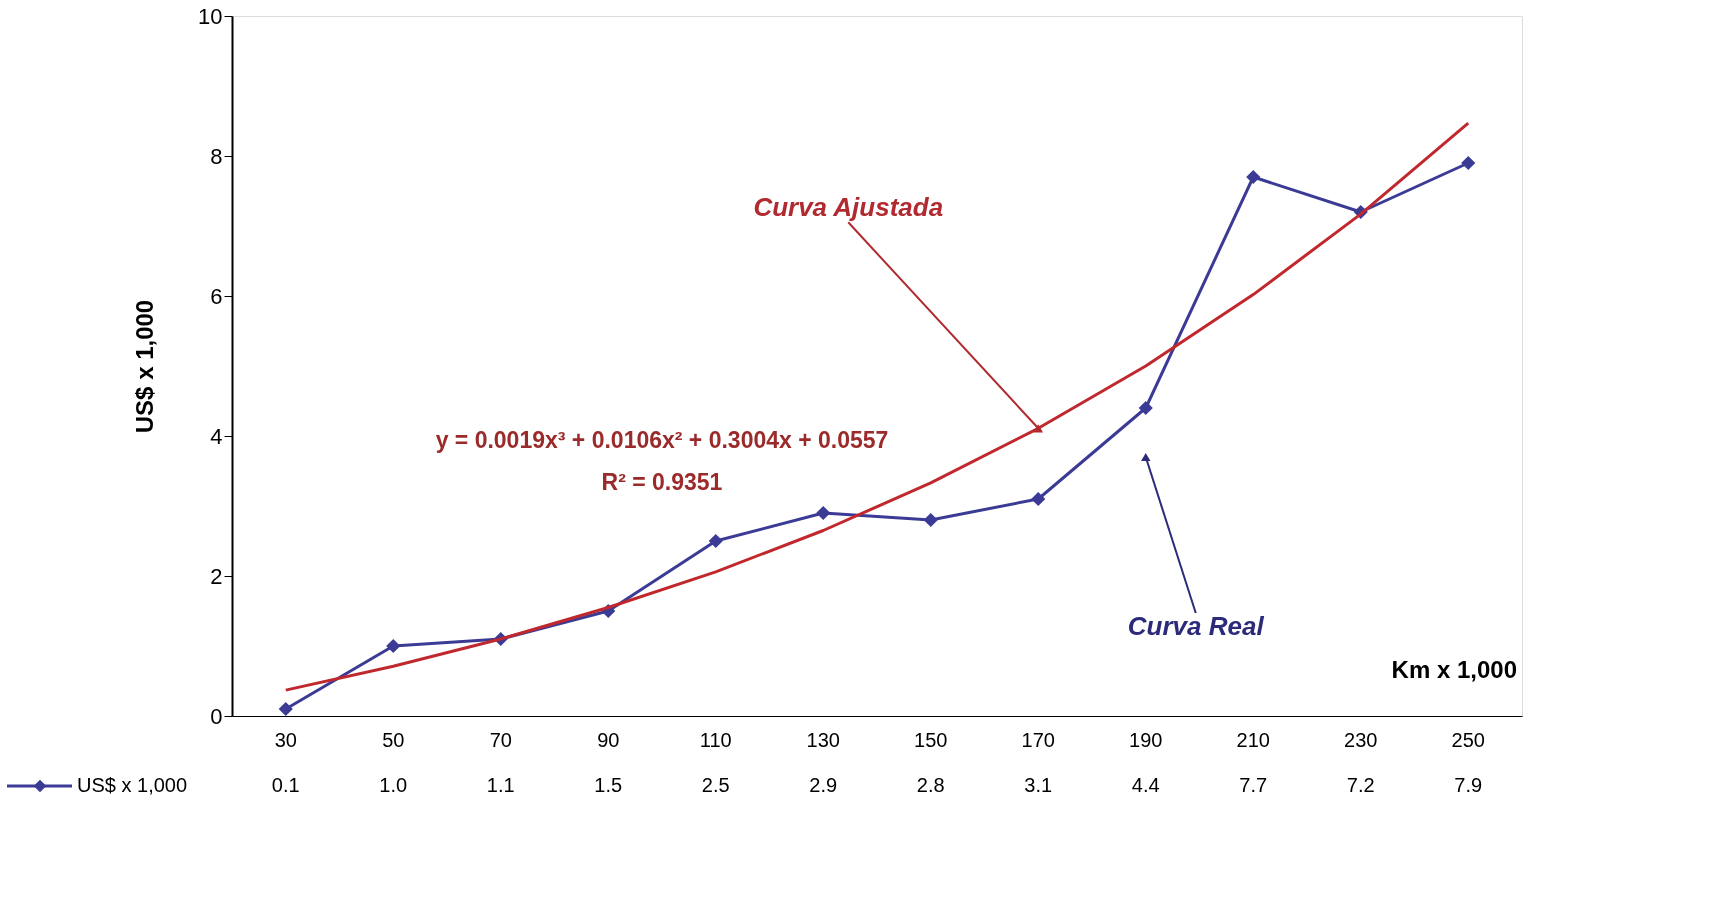  I want to click on data-label: 4.4, so click(1145, 785).